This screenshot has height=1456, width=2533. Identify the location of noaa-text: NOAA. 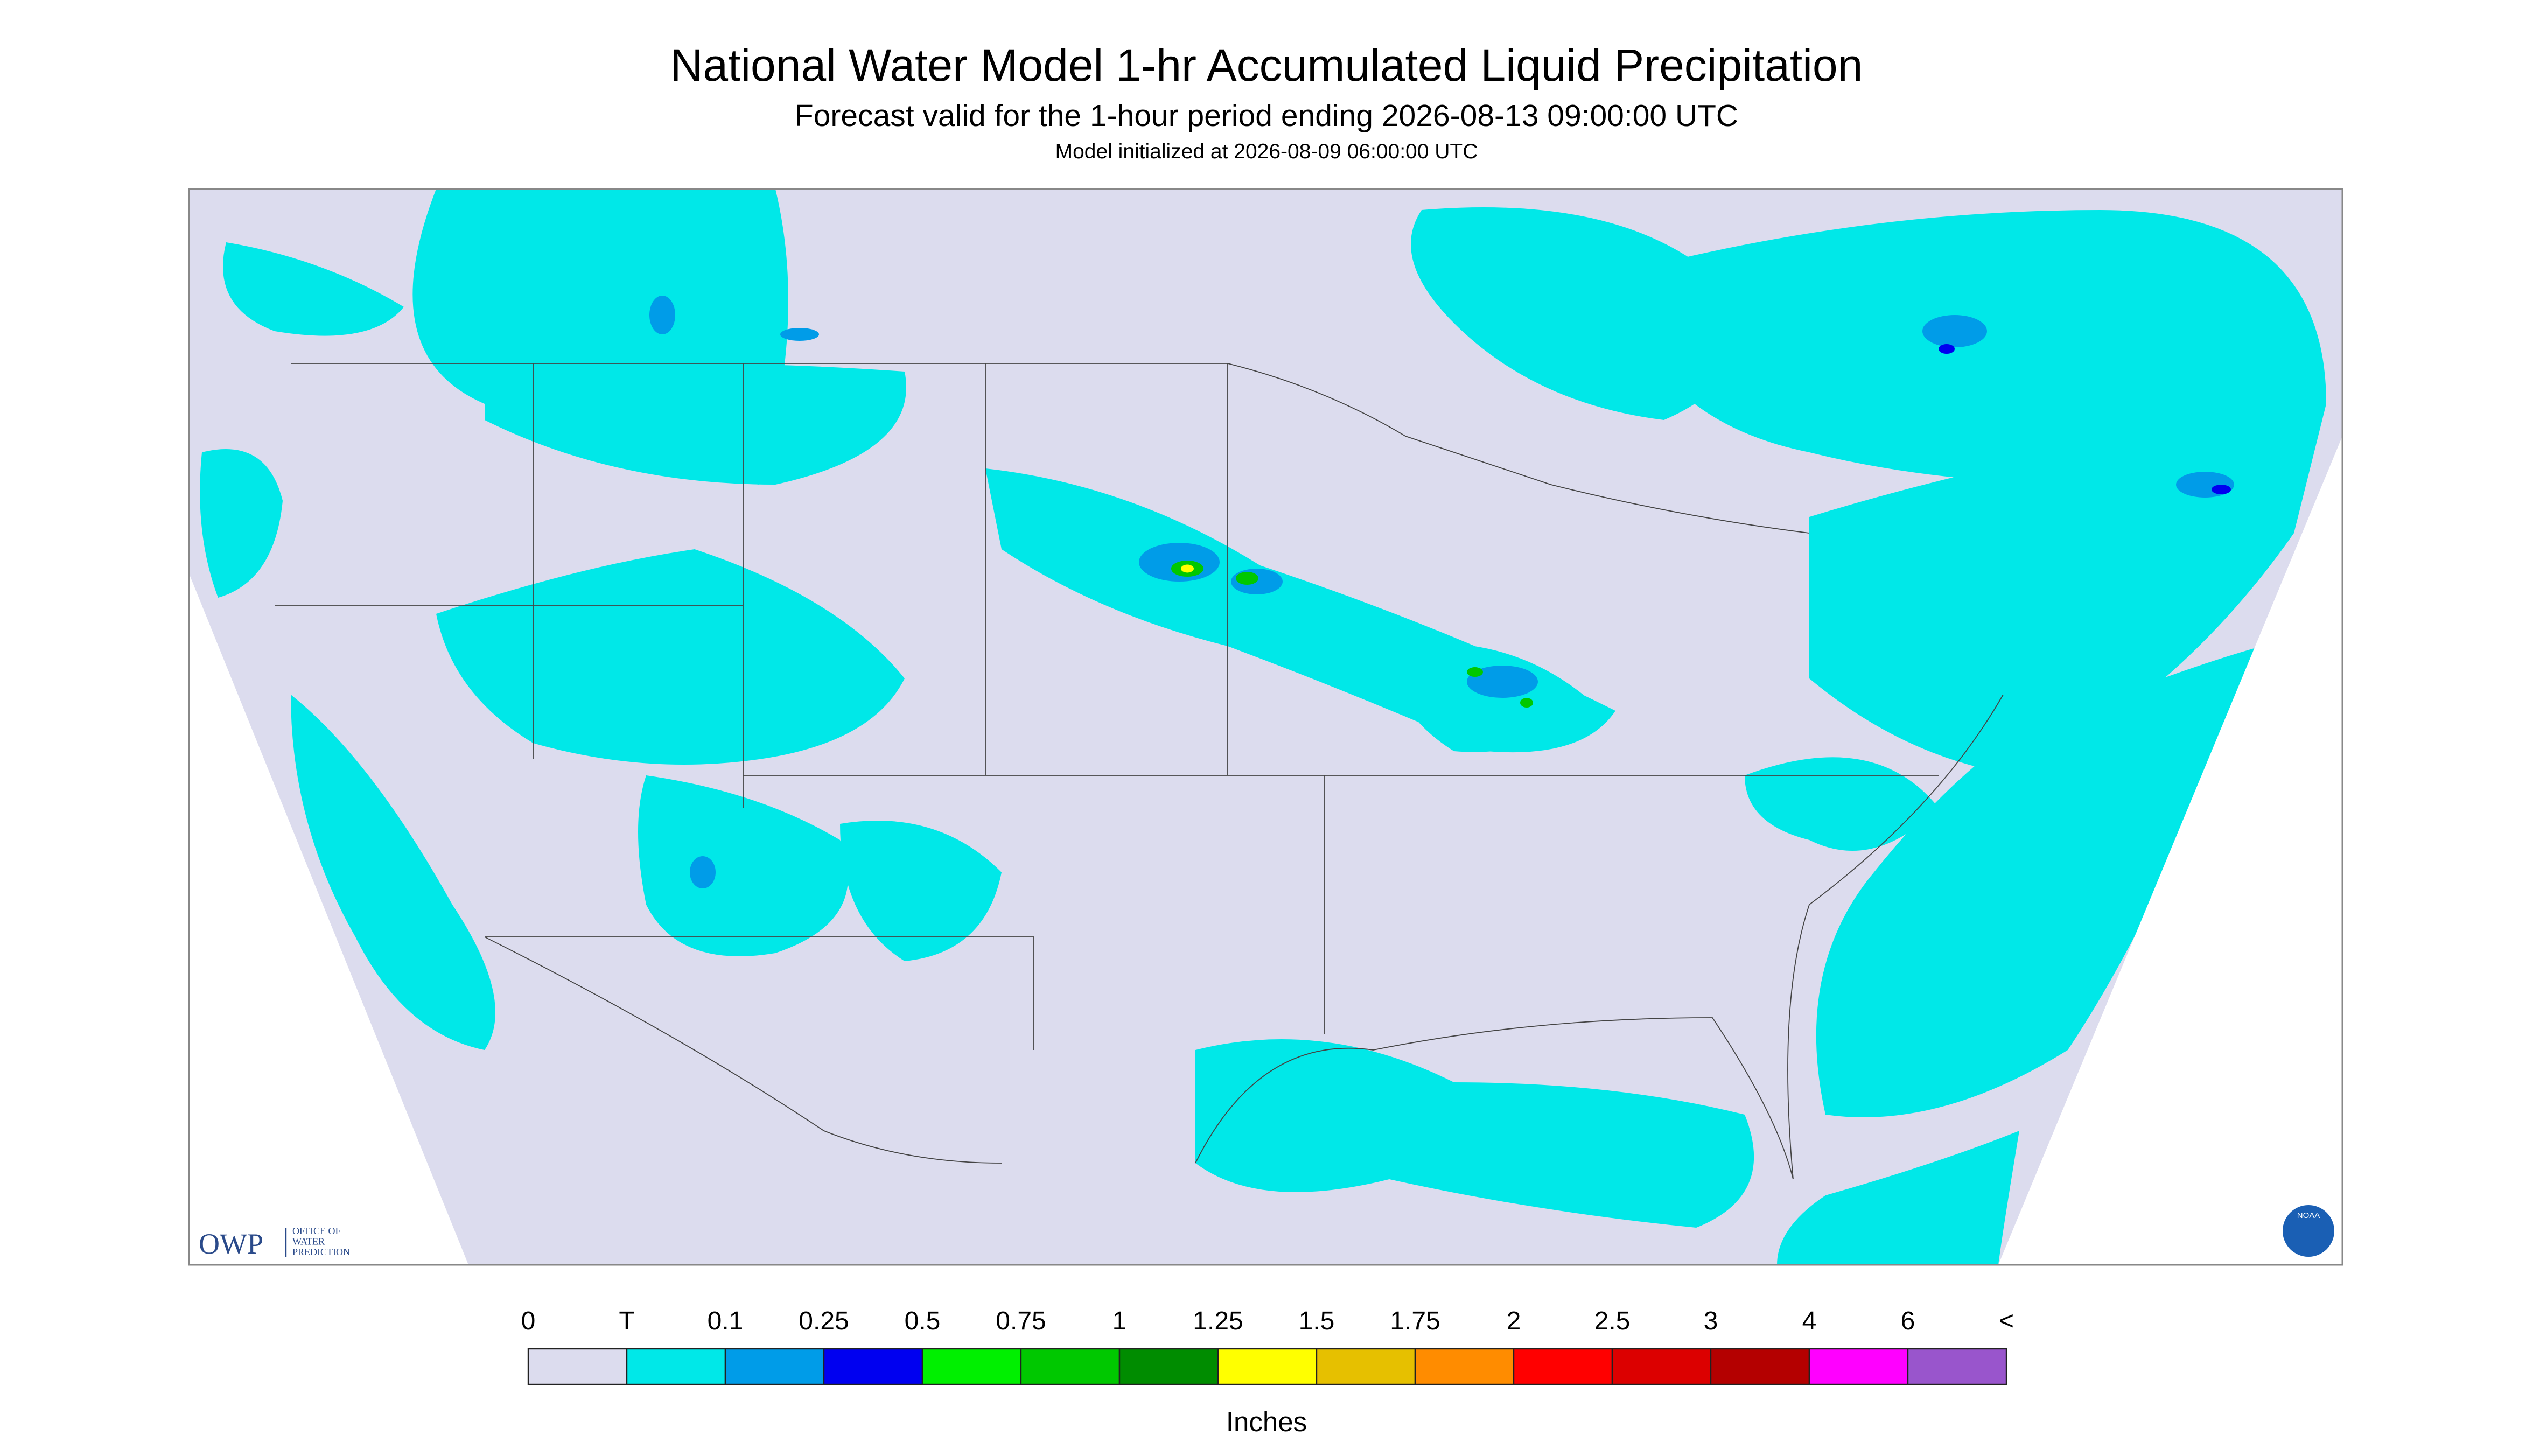
(2308, 1215).